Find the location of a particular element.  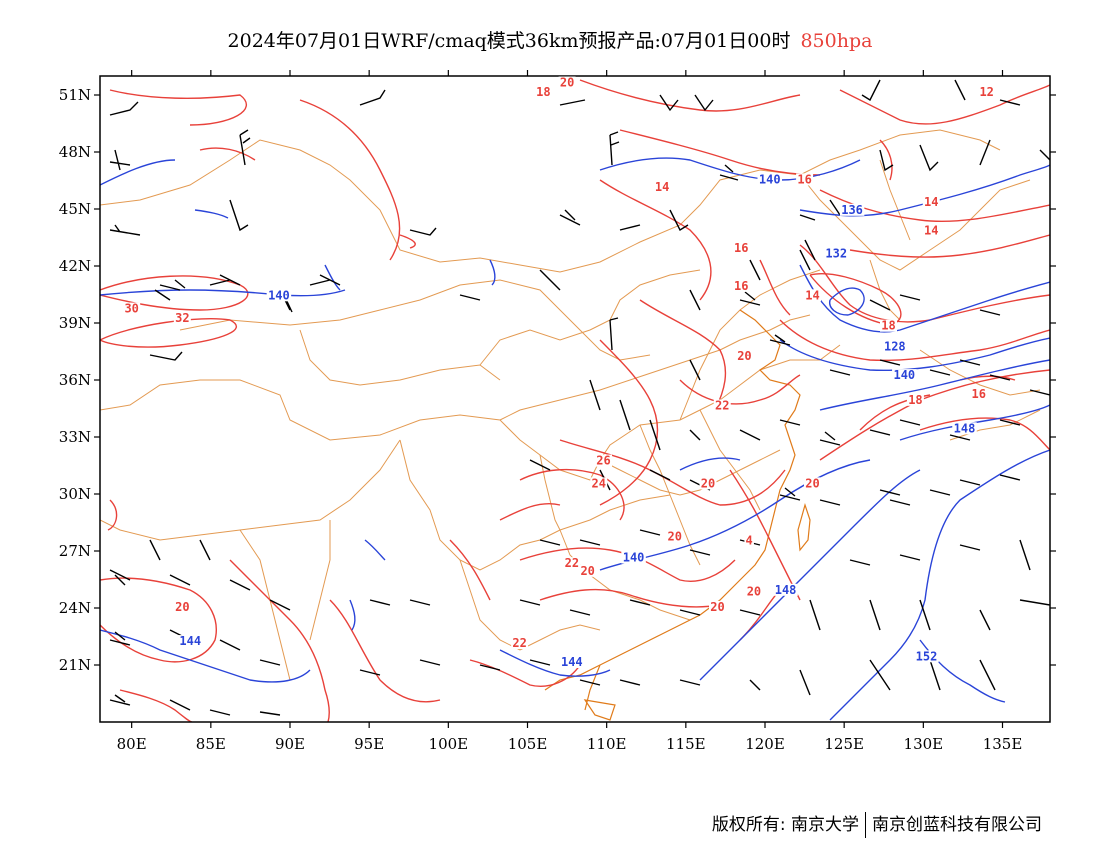

lon-label: 110E is located at coordinates (607, 744).